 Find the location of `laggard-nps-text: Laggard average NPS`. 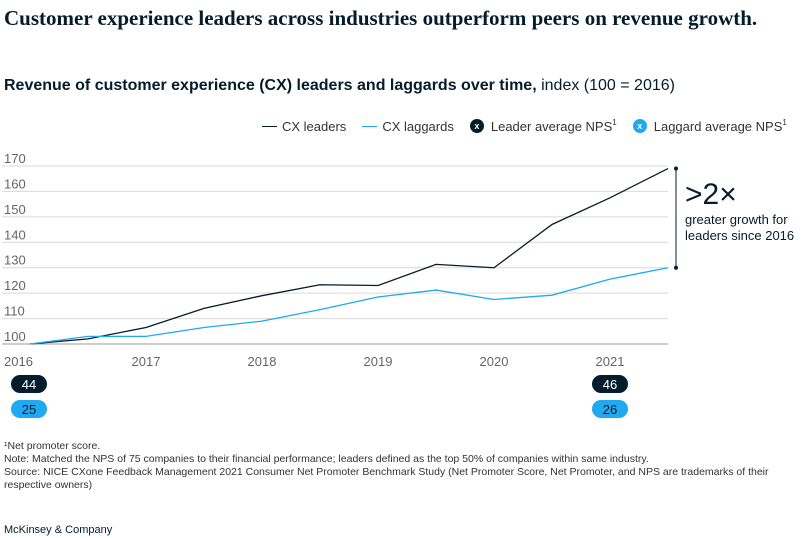

laggard-nps-text: Laggard average NPS is located at coordinates (718, 126).